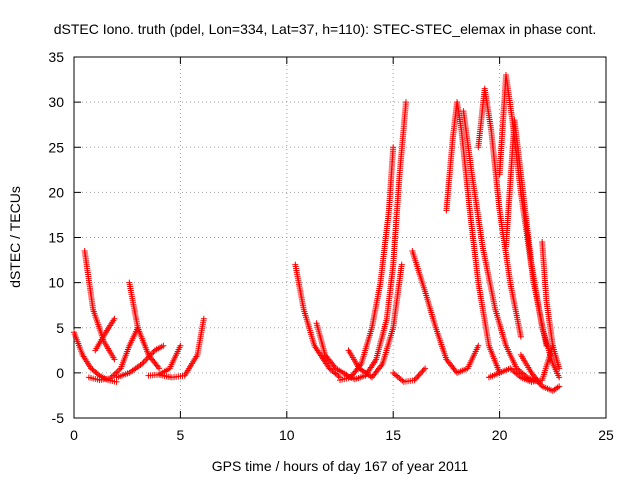  I want to click on y-tick-labels: -5 0 5 10 15 20 25 30 35, so click(56, 237).